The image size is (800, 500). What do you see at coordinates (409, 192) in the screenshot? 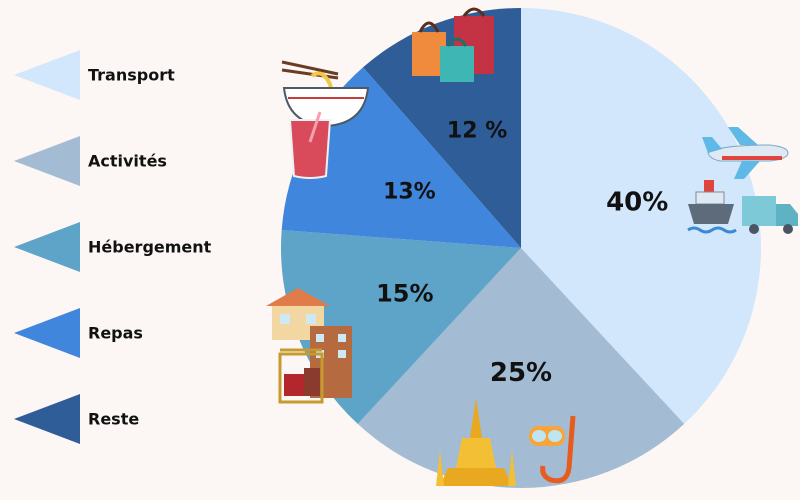
I see `slice-value-label-repas: 13%` at bounding box center [409, 192].